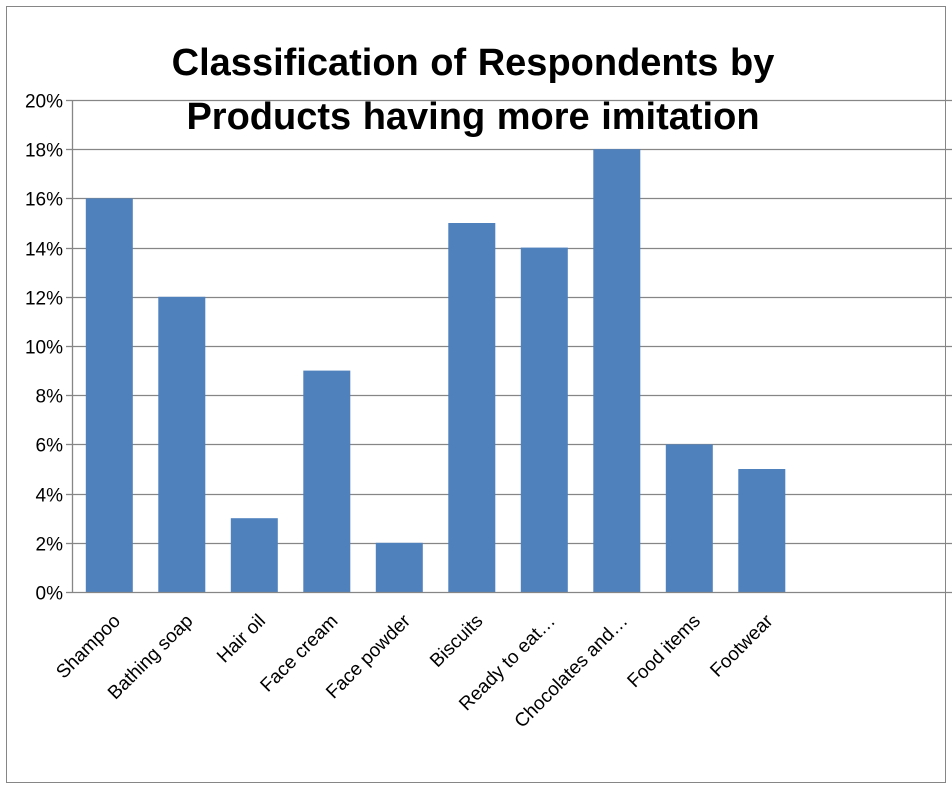 The image size is (952, 789). What do you see at coordinates (473, 117) in the screenshot?
I see `chart-title-line-2: Products having more imitation` at bounding box center [473, 117].